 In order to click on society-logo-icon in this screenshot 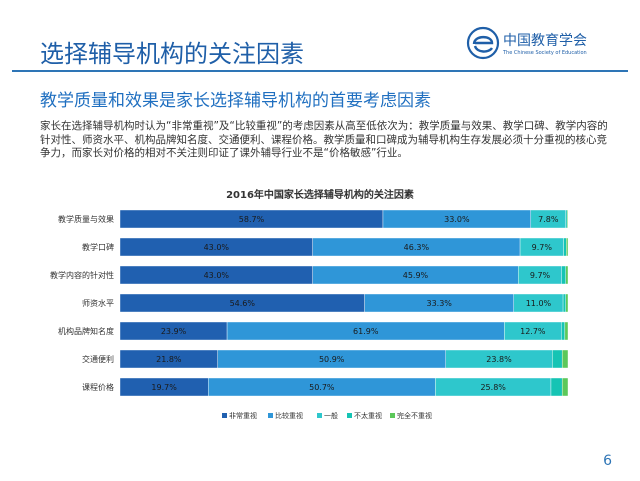, I will do `click(483, 43)`.